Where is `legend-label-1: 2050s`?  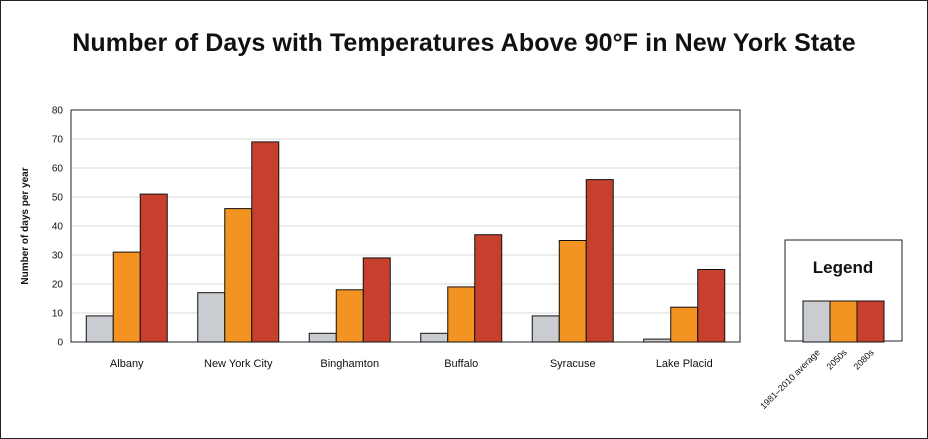 legend-label-1: 2050s is located at coordinates (836, 359).